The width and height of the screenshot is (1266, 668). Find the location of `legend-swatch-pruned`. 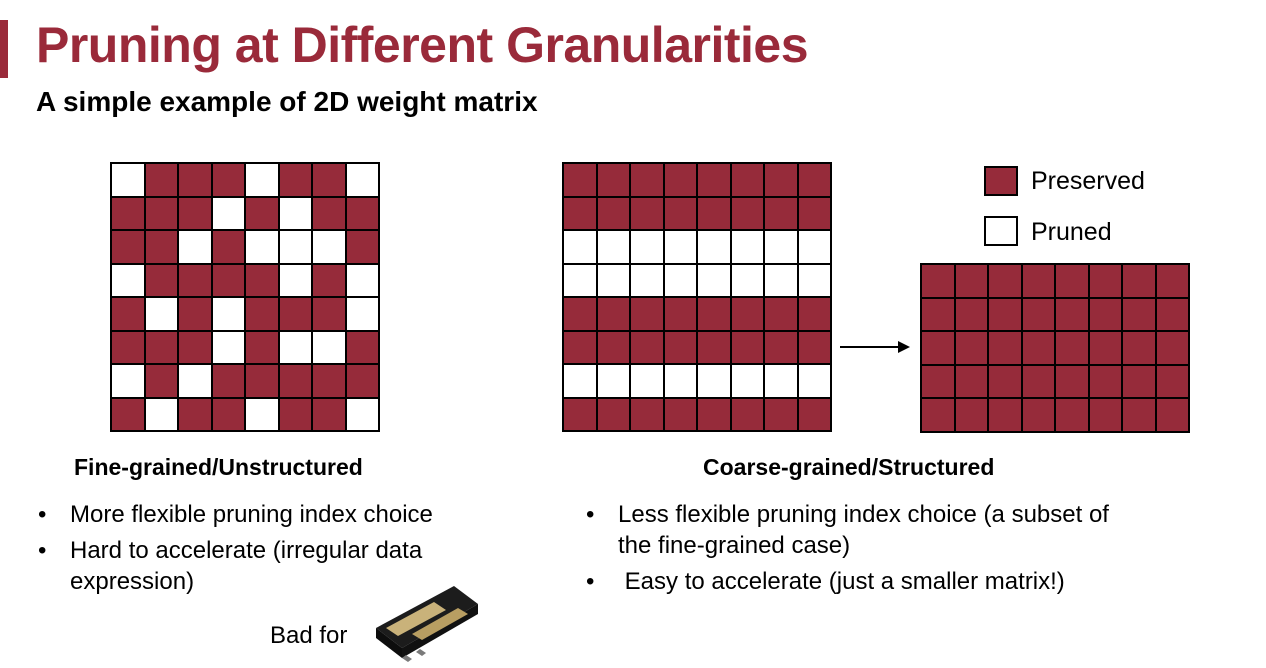

legend-swatch-pruned is located at coordinates (1001, 231).